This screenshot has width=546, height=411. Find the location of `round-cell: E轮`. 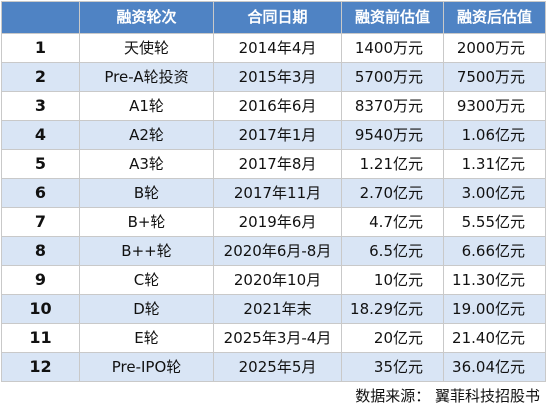

round-cell: E轮 is located at coordinates (146, 338).